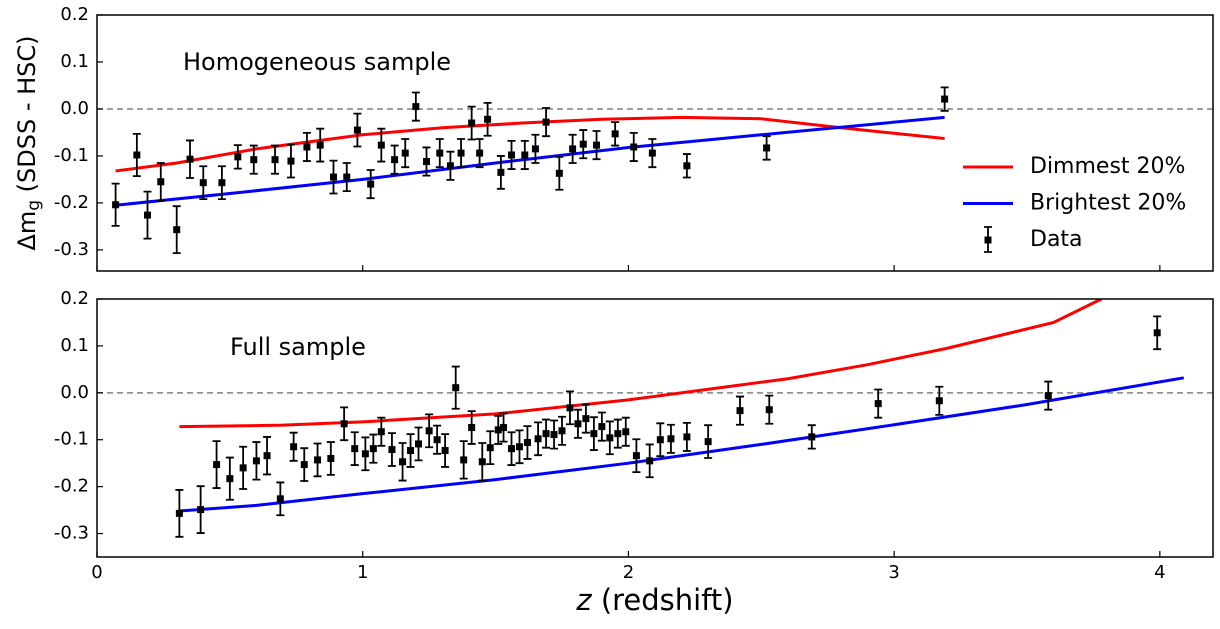 The height and width of the screenshot is (629, 1220). Describe the element at coordinates (583, 600) in the screenshot. I see `x-axis-label-part: z` at that location.